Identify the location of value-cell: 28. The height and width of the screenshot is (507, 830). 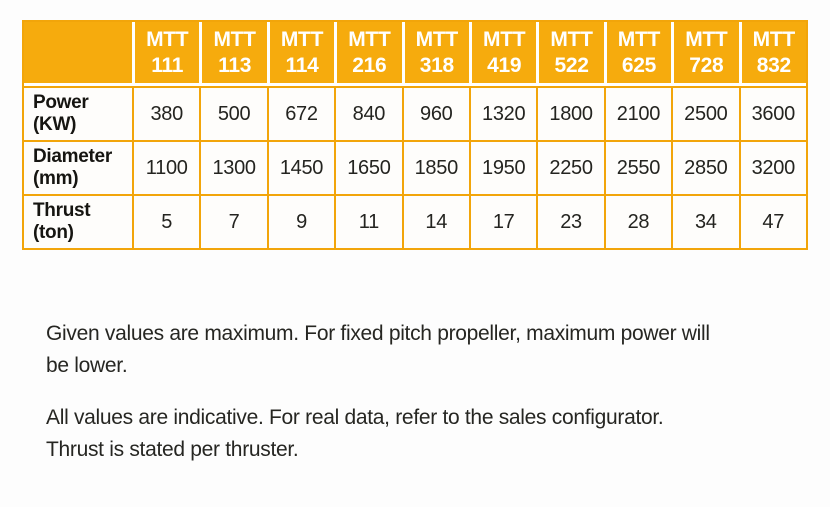
(637, 221).